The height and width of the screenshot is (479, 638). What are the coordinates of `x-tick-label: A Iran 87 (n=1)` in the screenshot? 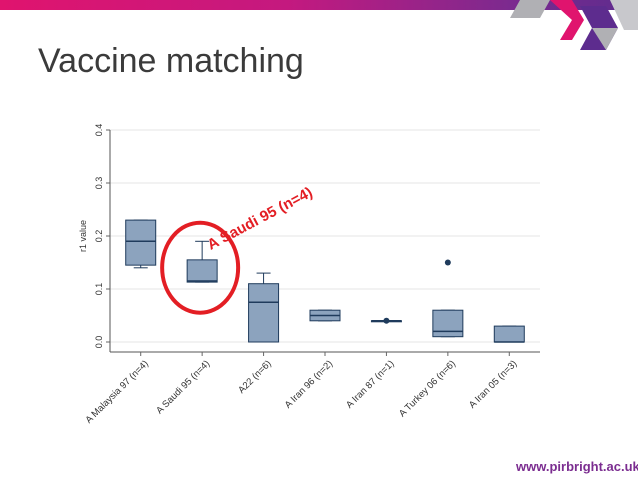 It's located at (370, 384).